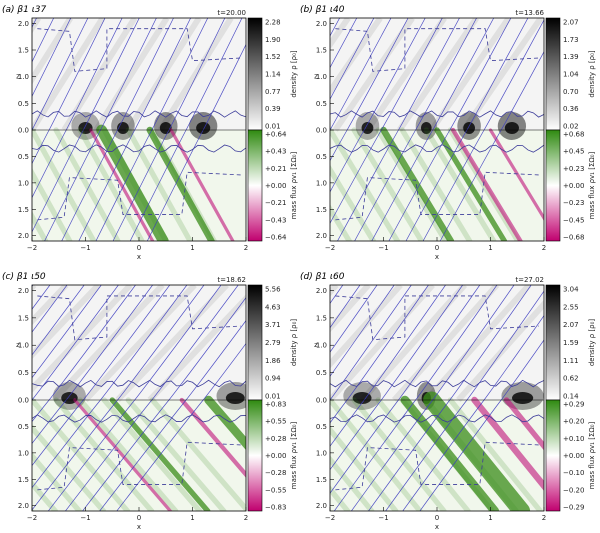 Image resolution: width=600 pixels, height=533 pixels. Describe the element at coordinates (571, 75) in the screenshot. I see `density-tick-label: 1.04` at that location.